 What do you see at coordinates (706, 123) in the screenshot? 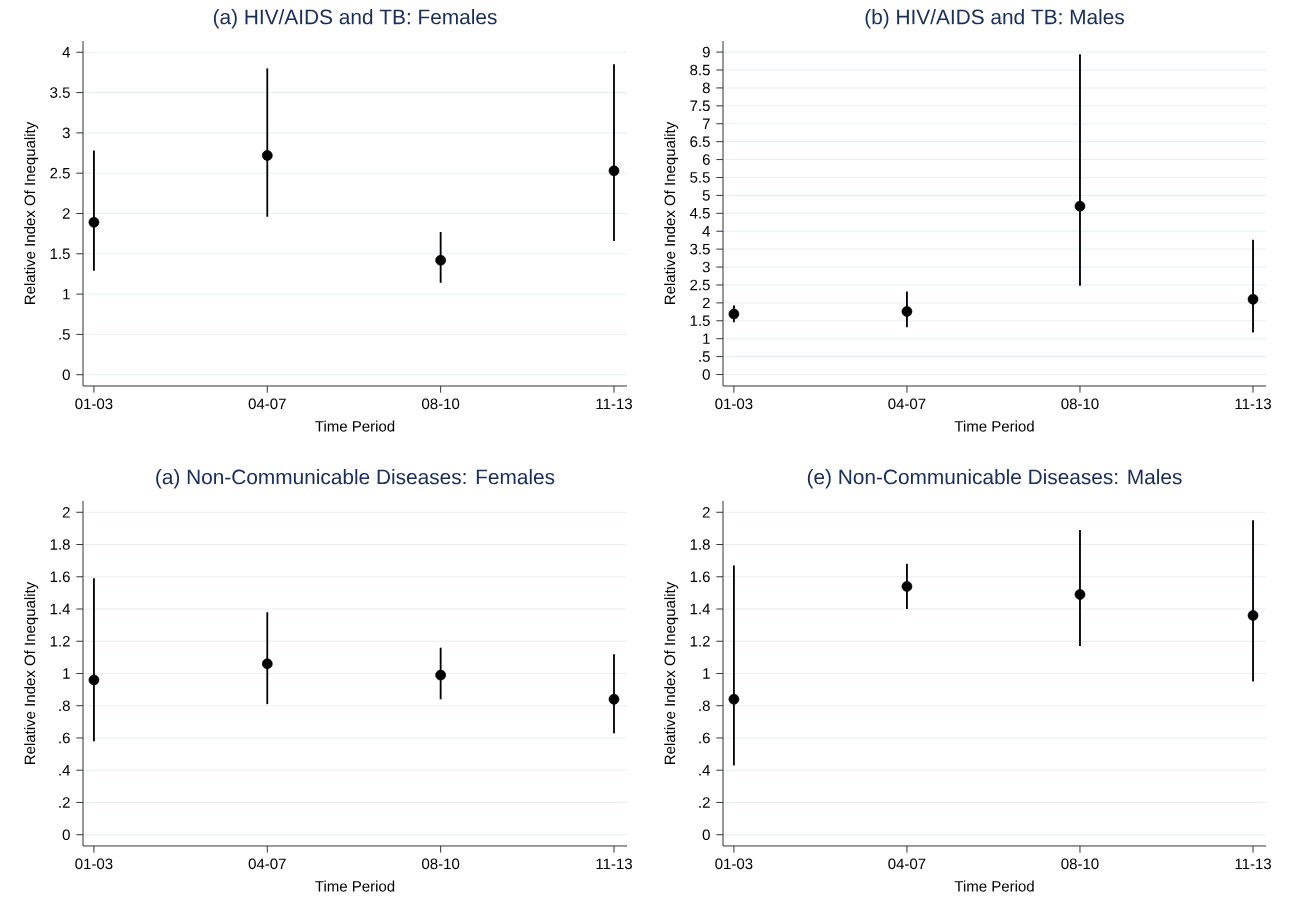
I see `y-tick-label: 7` at bounding box center [706, 123].